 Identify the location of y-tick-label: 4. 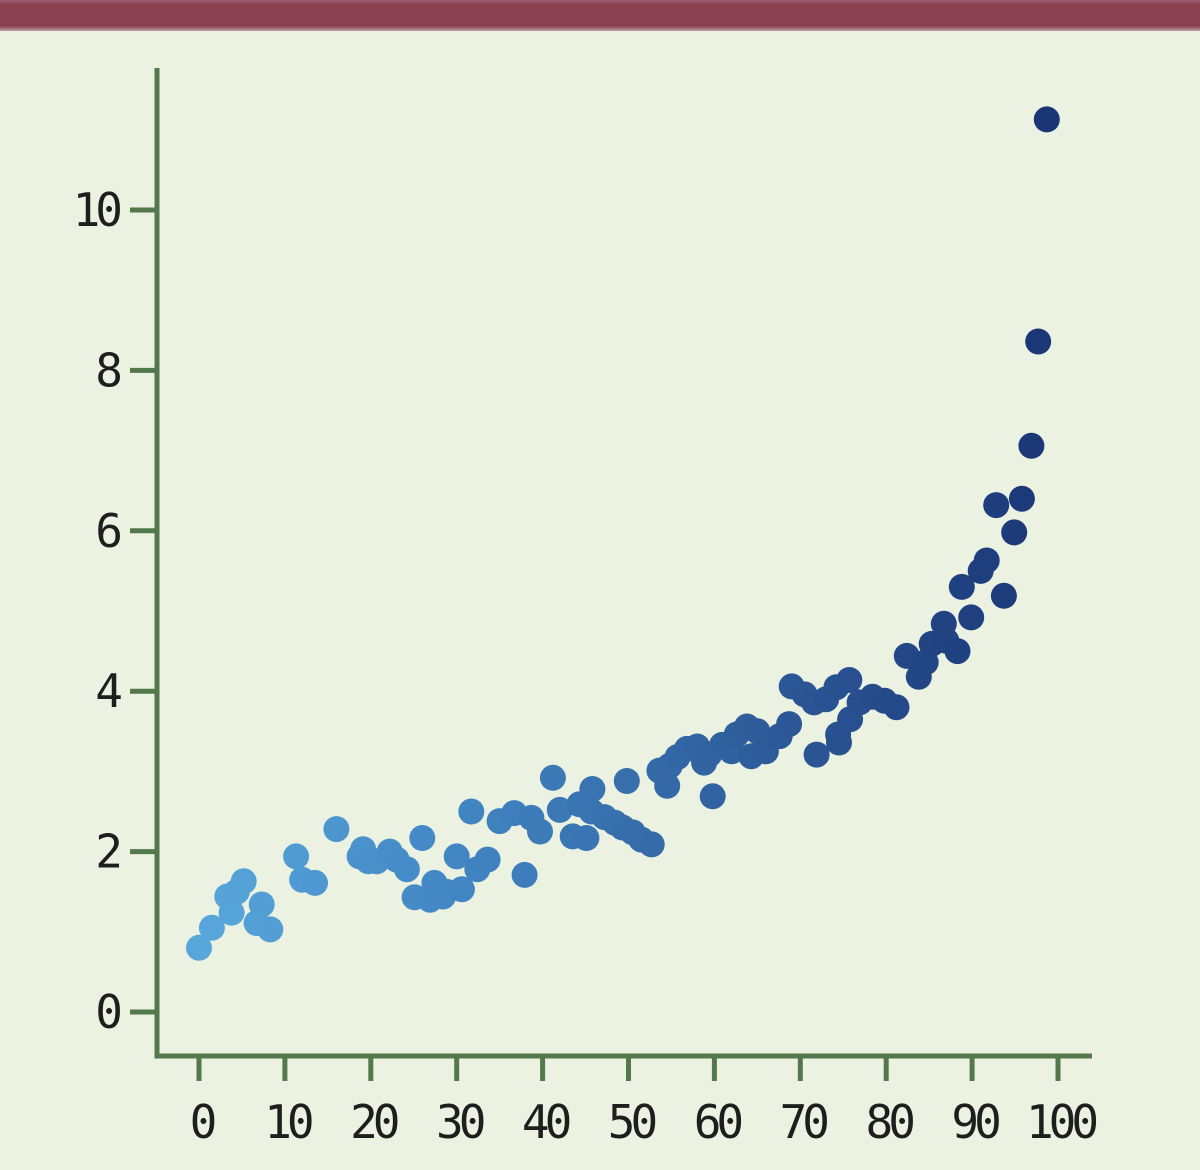
(108, 691).